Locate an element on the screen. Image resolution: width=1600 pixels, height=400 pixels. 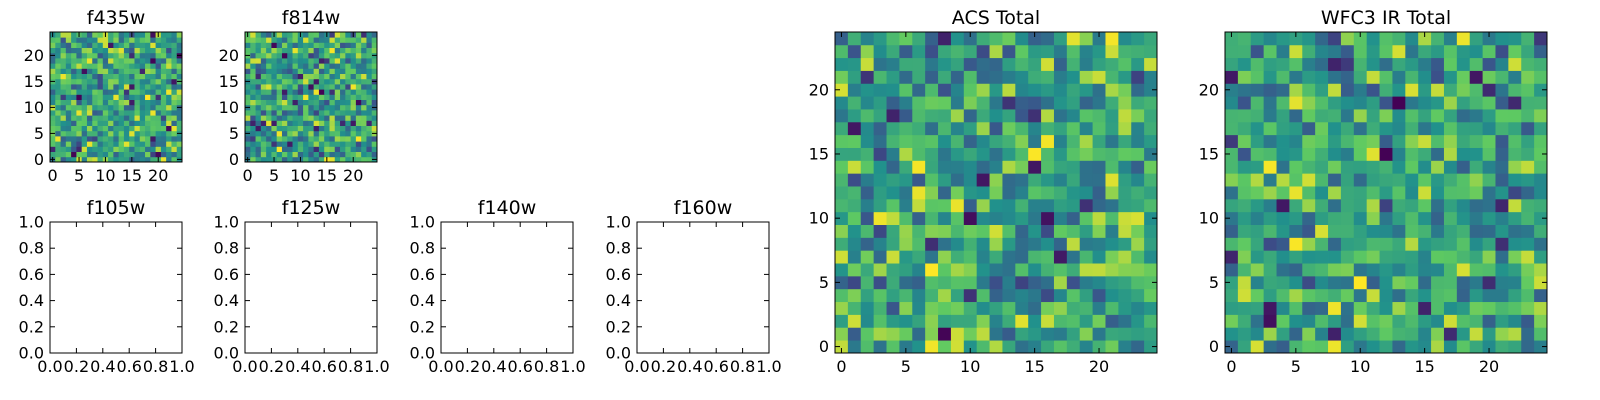
x-tick-label: 0.2 is located at coordinates (663, 366).